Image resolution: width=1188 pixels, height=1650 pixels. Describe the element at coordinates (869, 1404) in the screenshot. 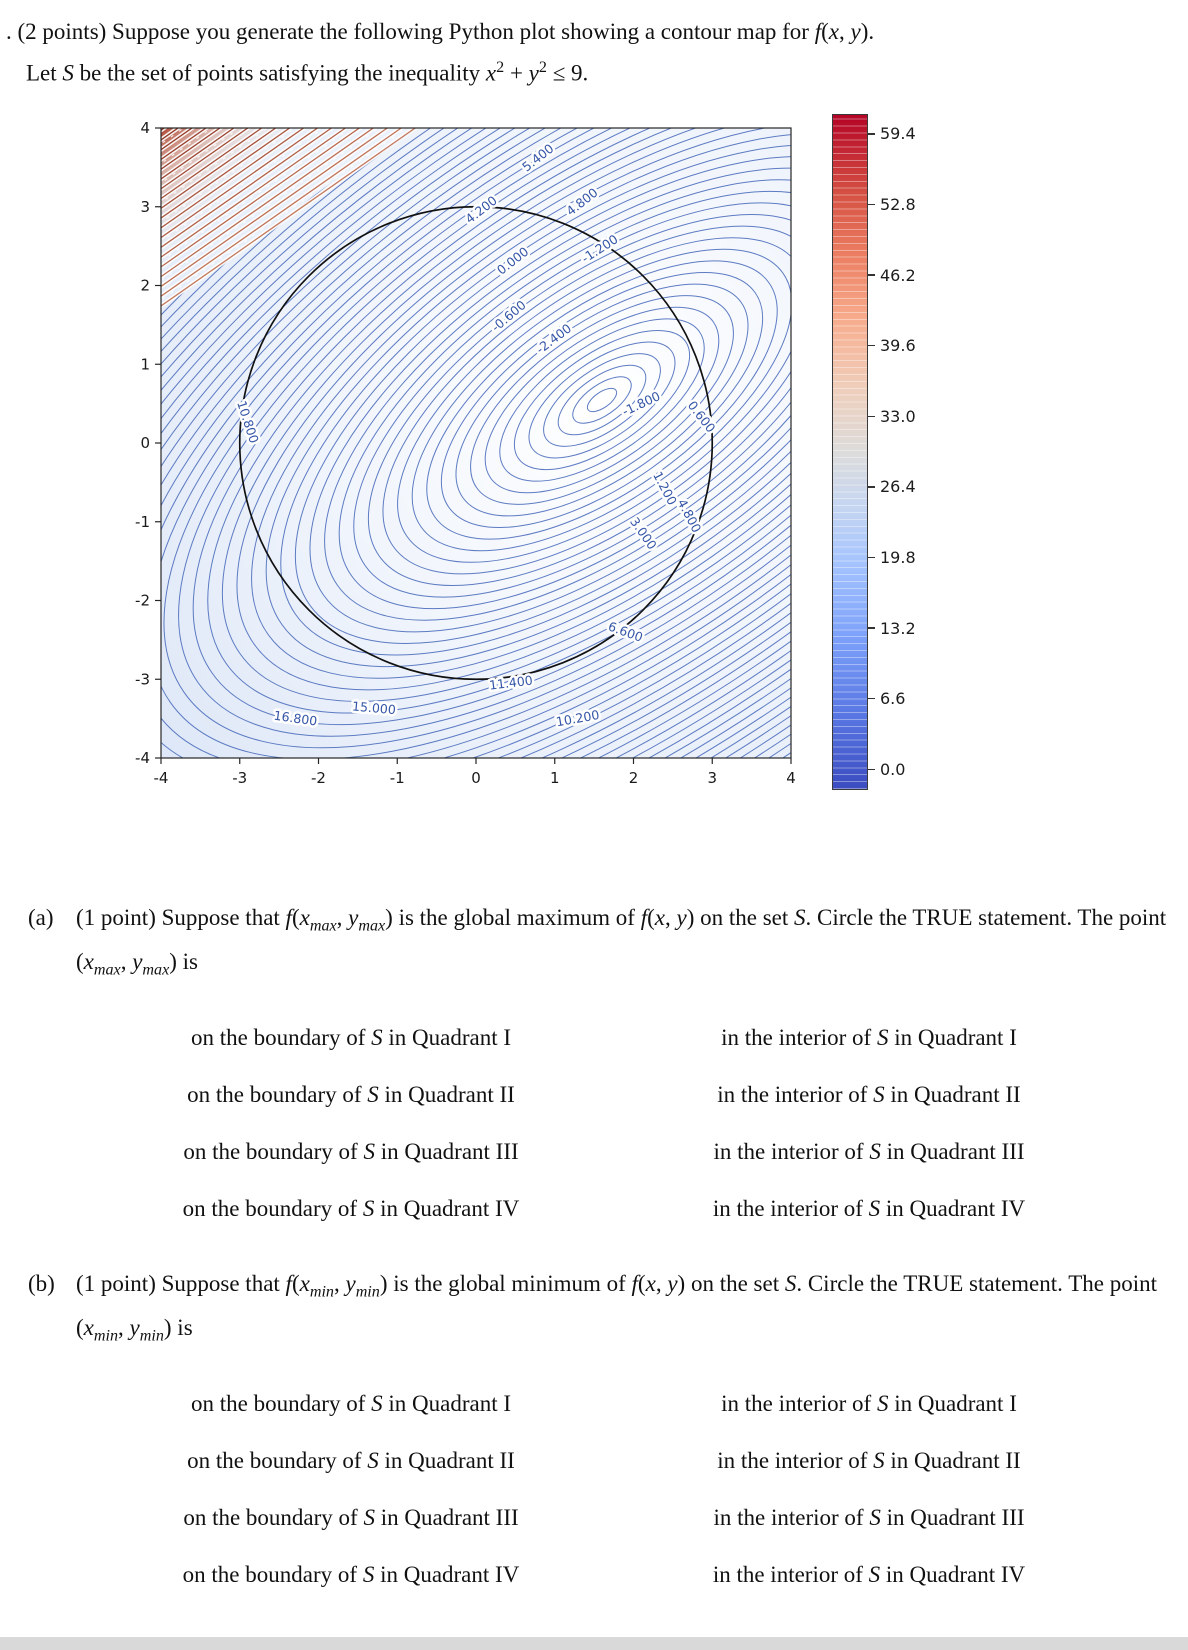

I see `option-b-interior-quadrant-1: in the interior of S in Quadrant I` at that location.